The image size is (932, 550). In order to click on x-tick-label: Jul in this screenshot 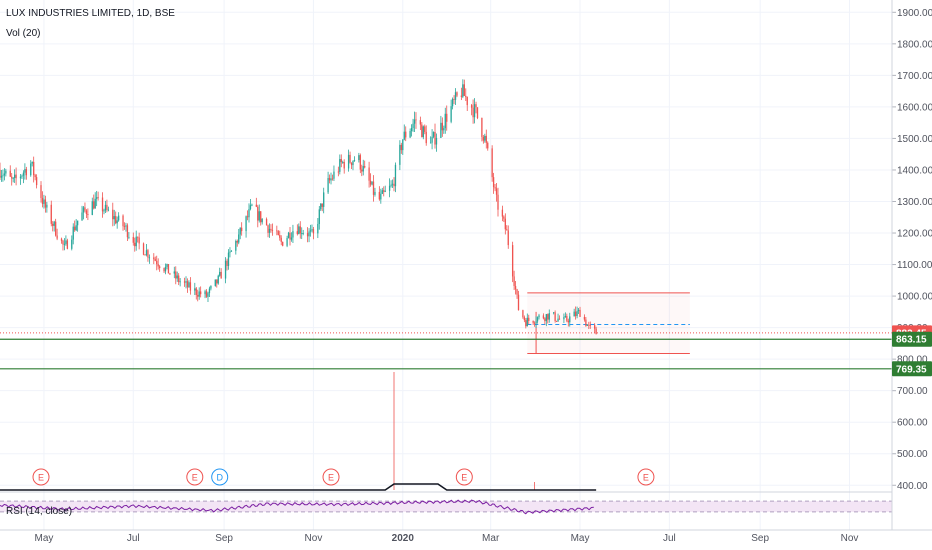, I will do `click(669, 538)`.